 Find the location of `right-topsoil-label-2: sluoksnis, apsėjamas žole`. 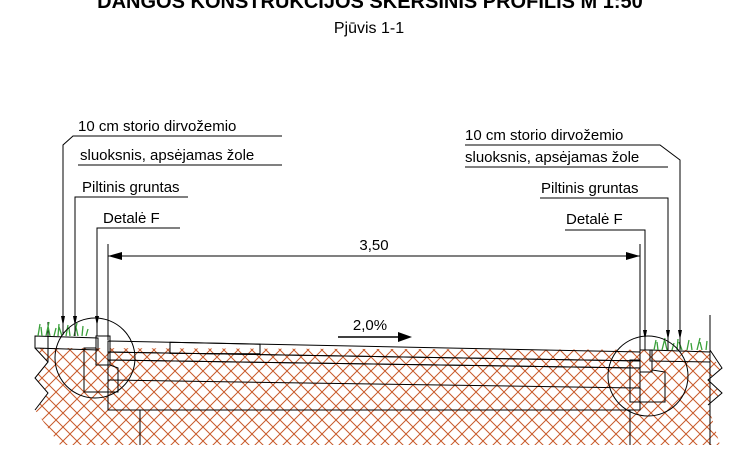

right-topsoil-label-2: sluoksnis, apsėjamas žole is located at coordinates (552, 157).